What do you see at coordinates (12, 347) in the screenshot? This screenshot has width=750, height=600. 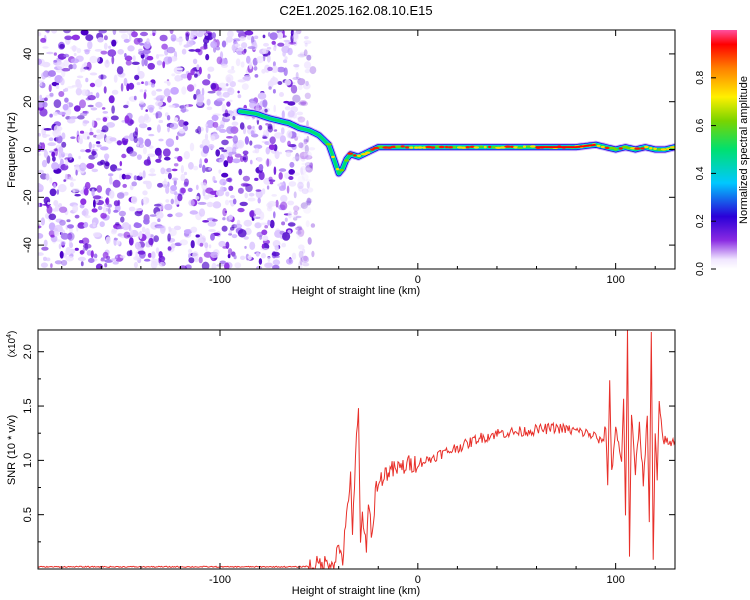 I see `snr-y-multiplier-base: (x10` at bounding box center [12, 347].